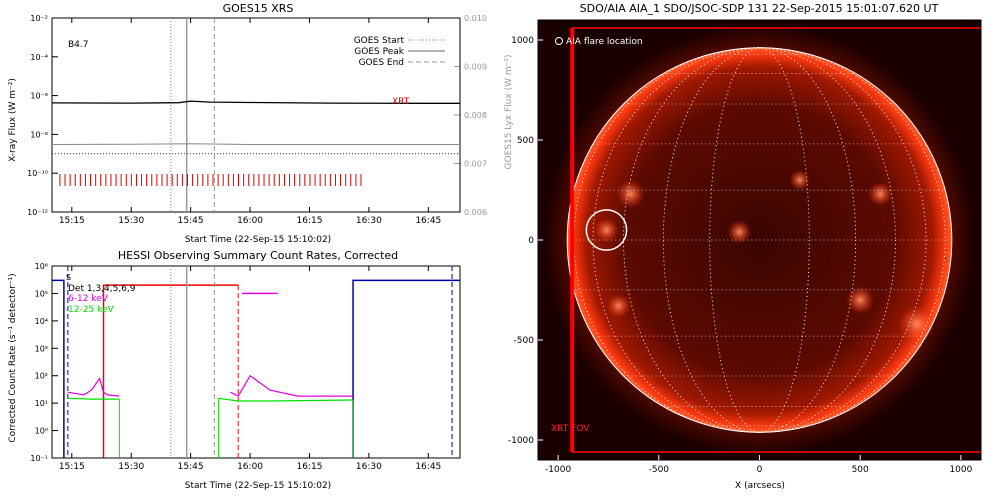  What do you see at coordinates (13, 120) in the screenshot?
I see `goes-y-axis-label: X-ray Flux (W m⁻²)` at bounding box center [13, 120].